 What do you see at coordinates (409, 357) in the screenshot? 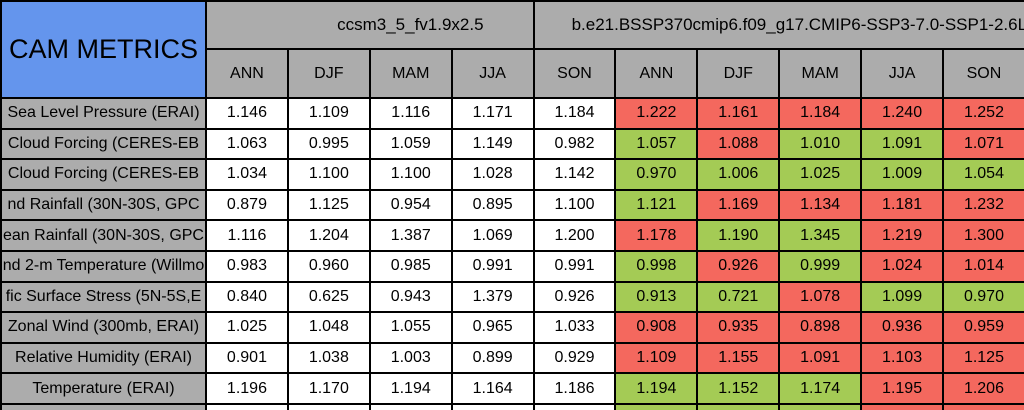
I see `model1-value: 1.003` at bounding box center [409, 357].